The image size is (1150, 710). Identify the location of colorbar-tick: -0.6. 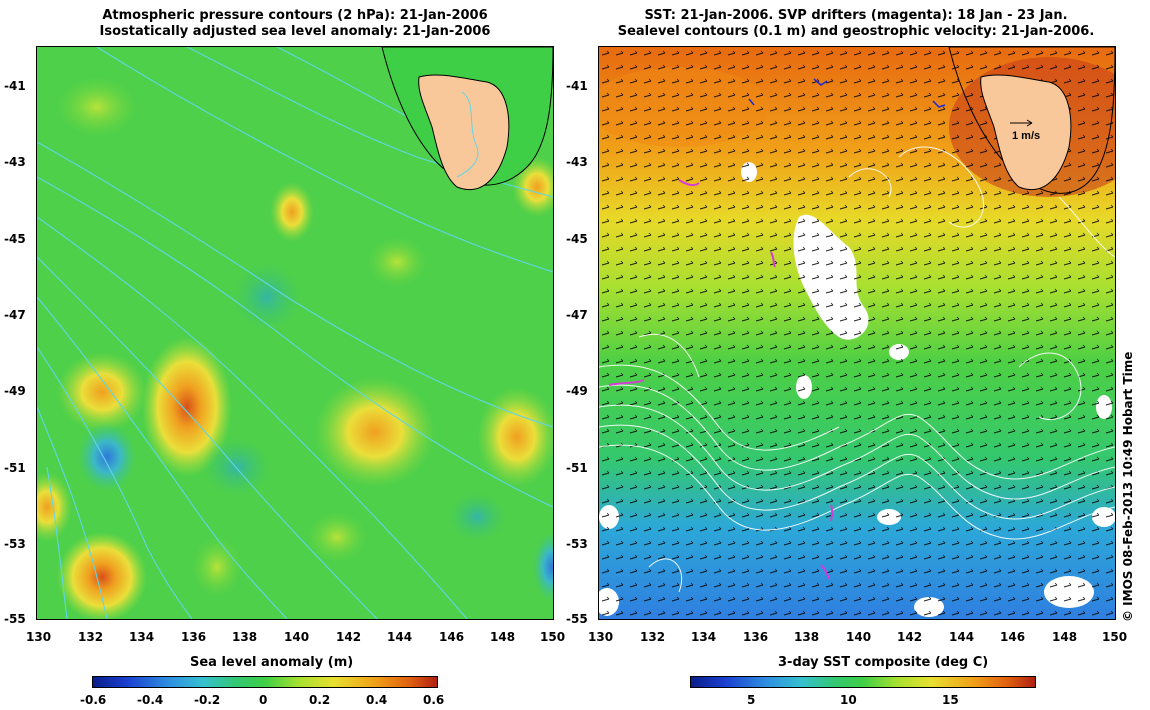
(93, 700).